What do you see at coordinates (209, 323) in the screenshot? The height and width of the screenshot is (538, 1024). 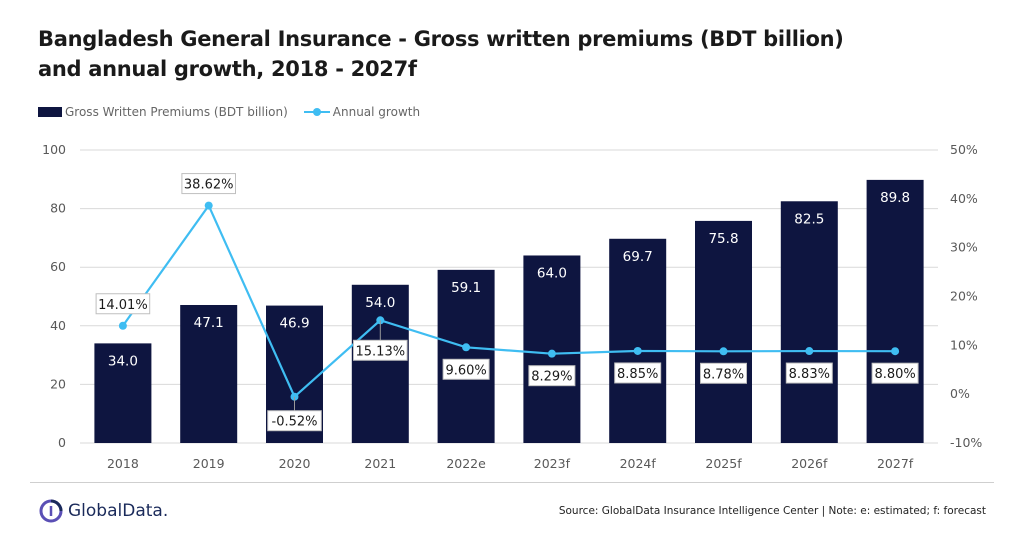 I see `bar-data-label: 47.1` at bounding box center [209, 323].